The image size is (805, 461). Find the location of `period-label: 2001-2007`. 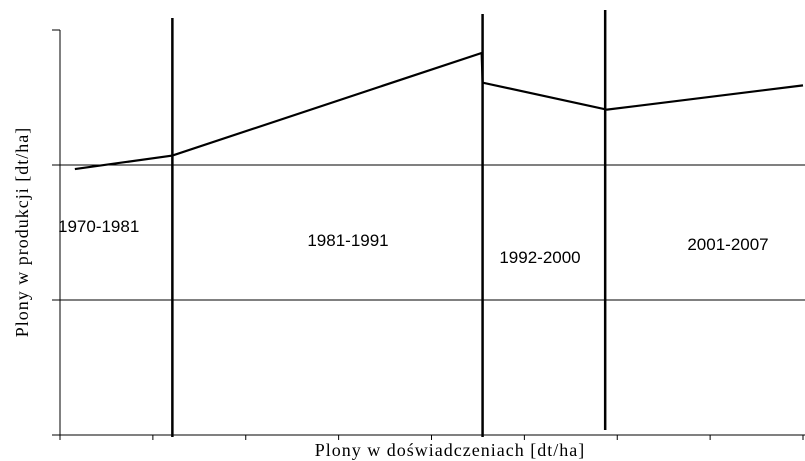

period-label: 2001-2007 is located at coordinates (727, 244).